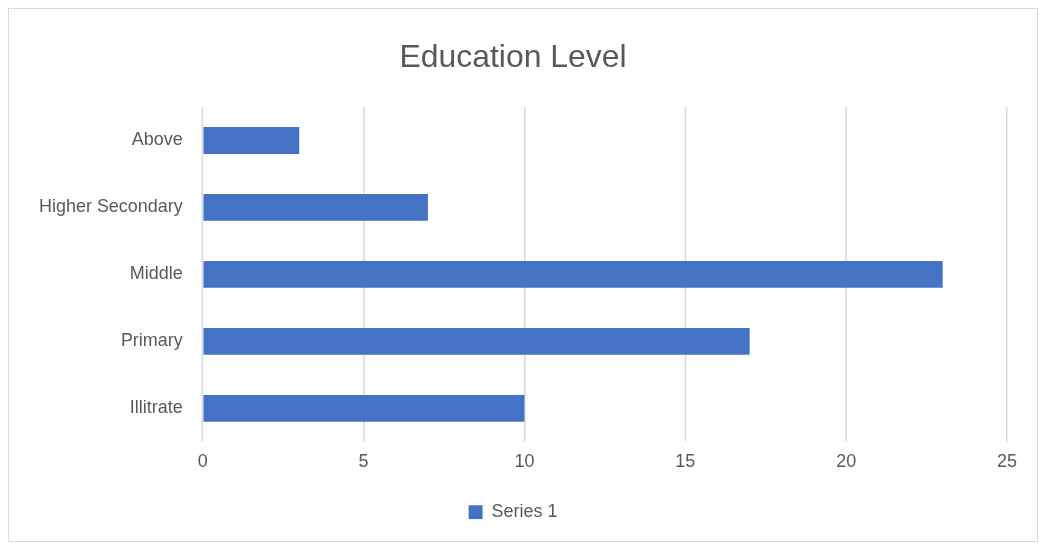  I want to click on y-tick-label: Higher Secondary, so click(111, 206).